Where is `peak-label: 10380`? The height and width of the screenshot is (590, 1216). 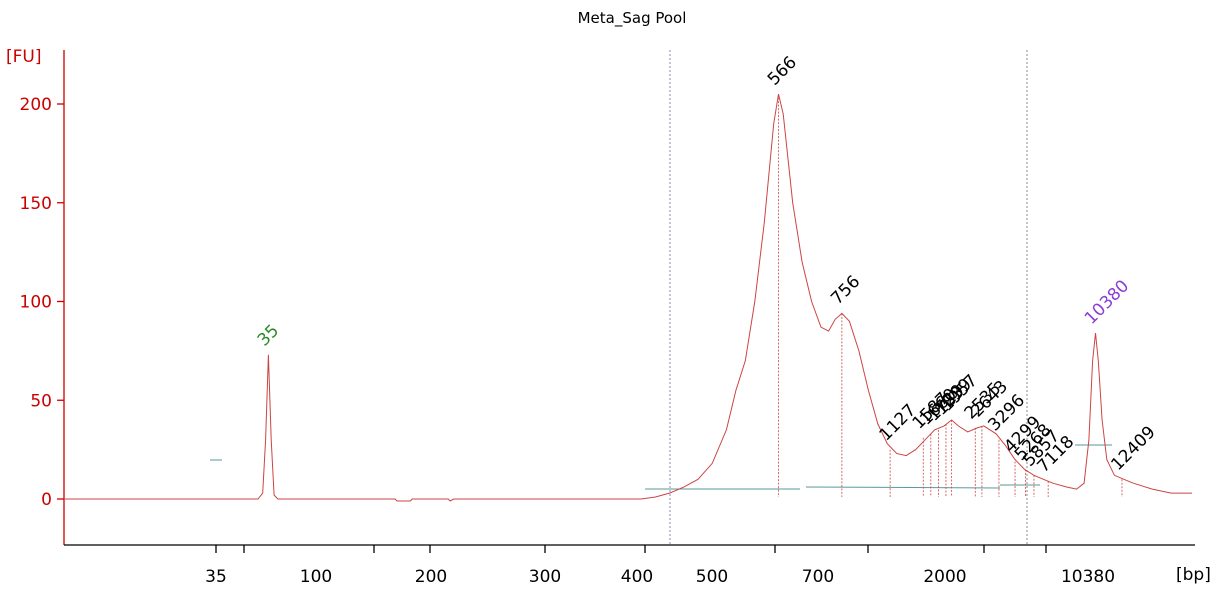
peak-label: 10380 is located at coordinates (1107, 302).